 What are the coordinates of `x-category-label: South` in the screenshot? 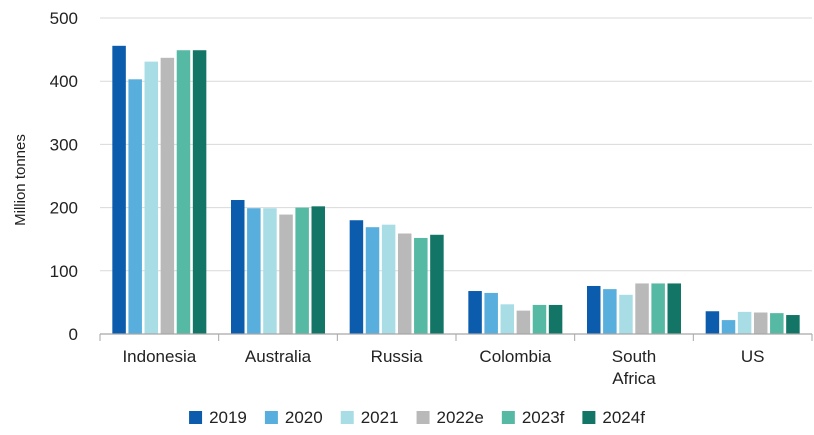 It's located at (634, 356).